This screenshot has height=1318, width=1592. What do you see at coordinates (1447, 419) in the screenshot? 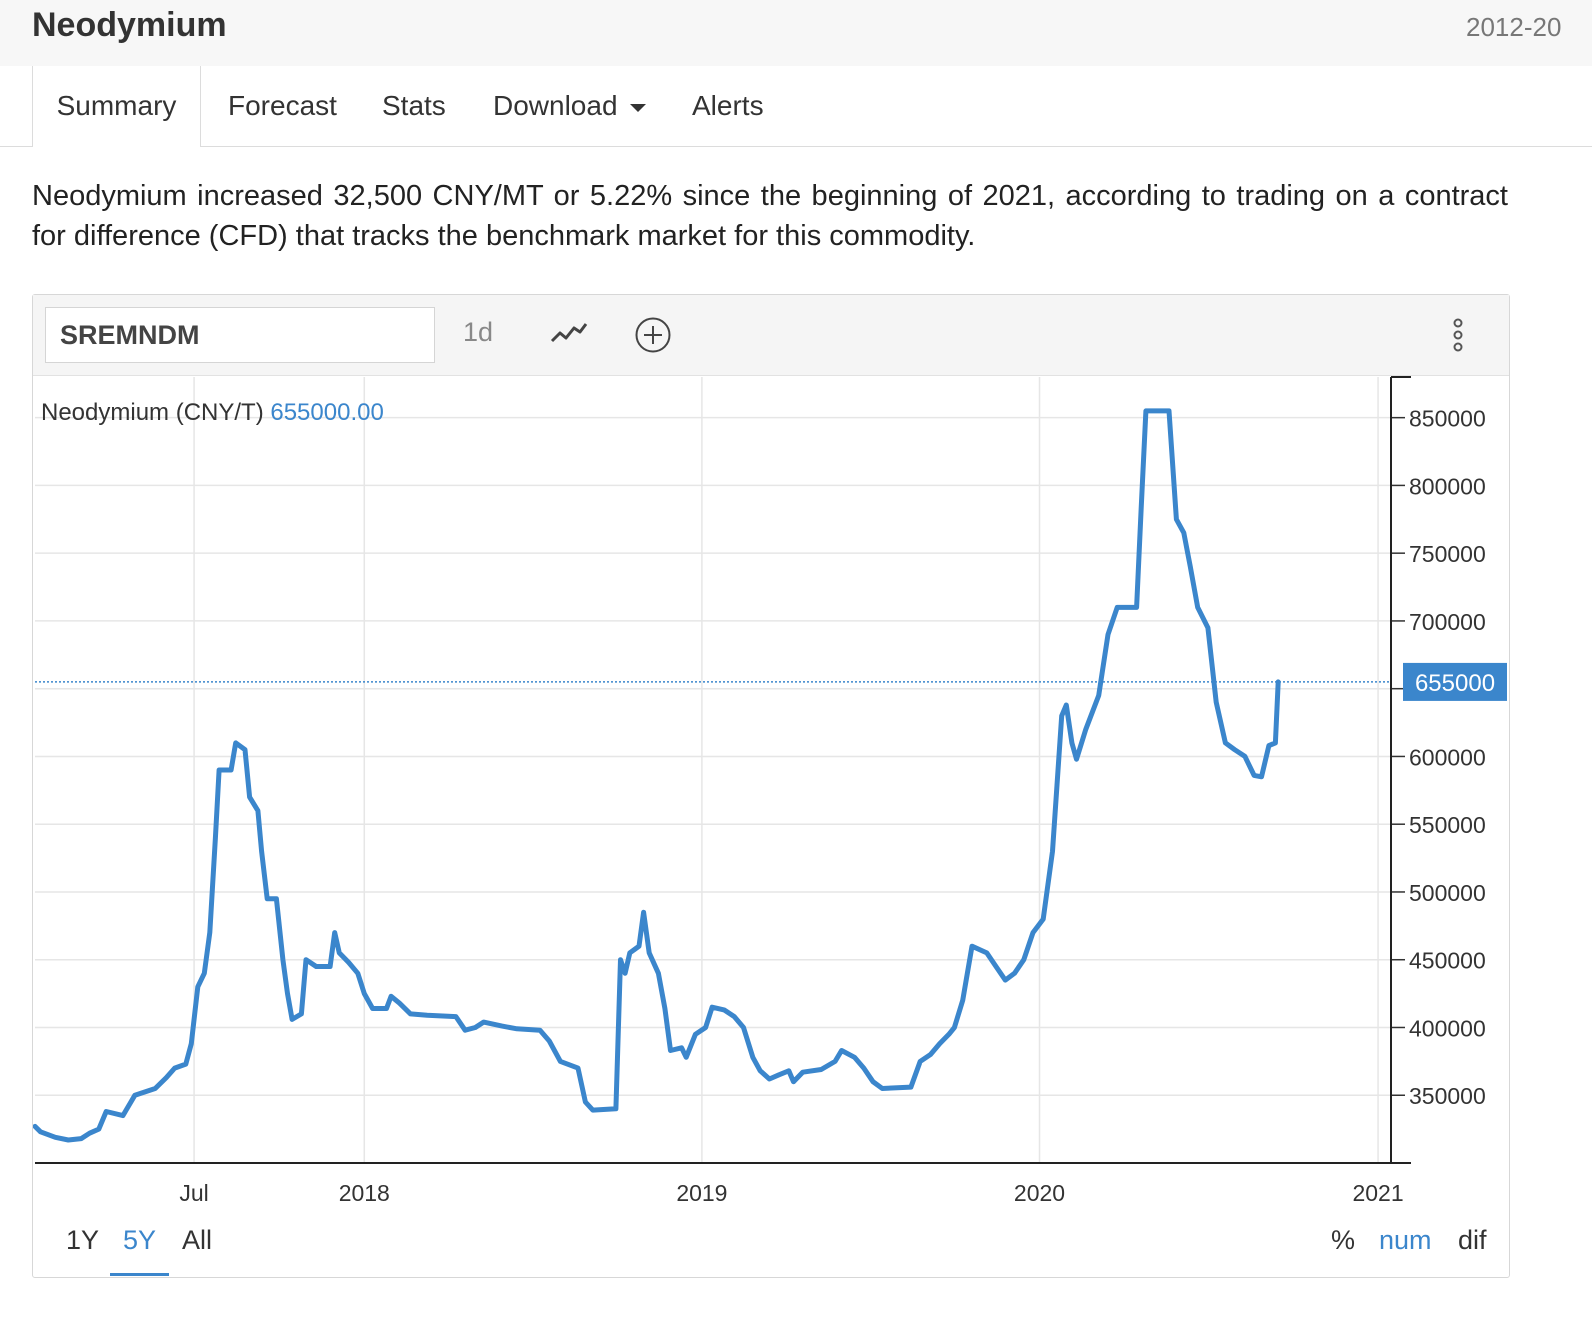
I see `y-tick-label: 850000` at bounding box center [1447, 419].